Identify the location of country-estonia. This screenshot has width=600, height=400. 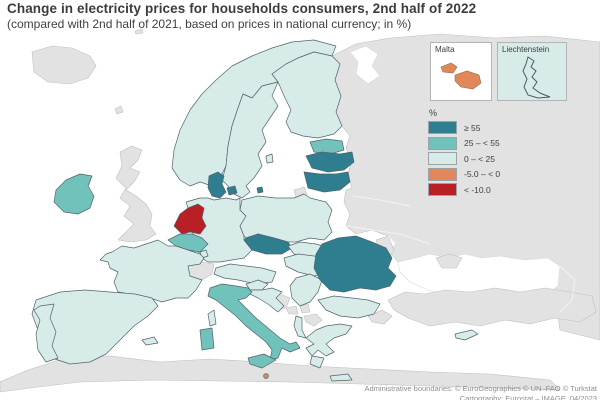
(327, 146).